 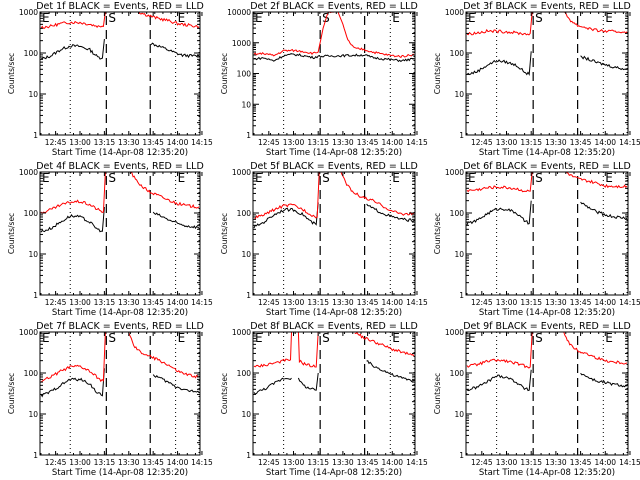 What do you see at coordinates (343, 142) in the screenshot?
I see `x-tick-label: 13:30` at bounding box center [343, 142].